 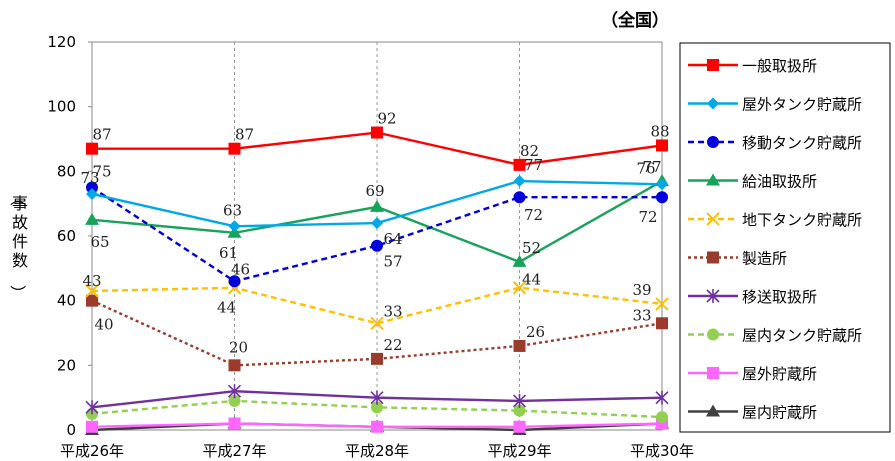 I want to click on y-tick-label: 20, so click(x=66, y=365).